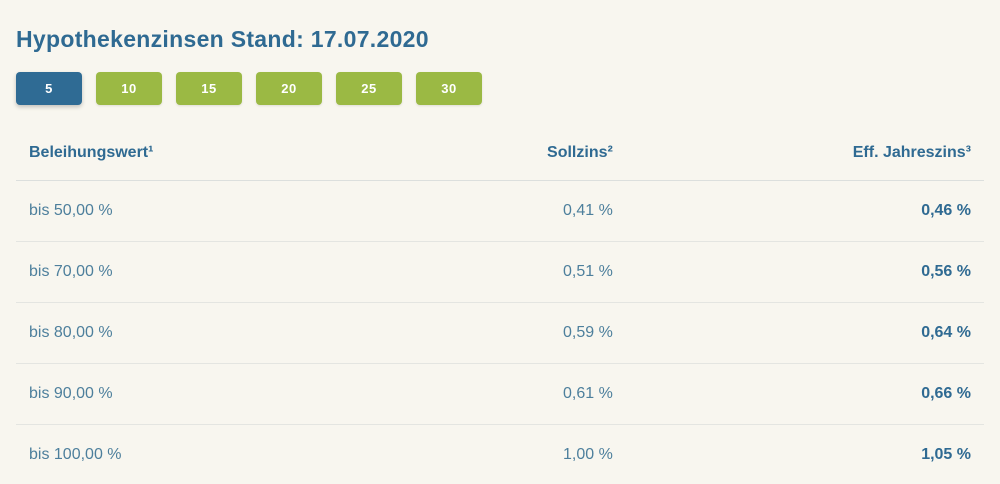 The width and height of the screenshot is (1000, 484). I want to click on term-tab-20: 20, so click(289, 88).